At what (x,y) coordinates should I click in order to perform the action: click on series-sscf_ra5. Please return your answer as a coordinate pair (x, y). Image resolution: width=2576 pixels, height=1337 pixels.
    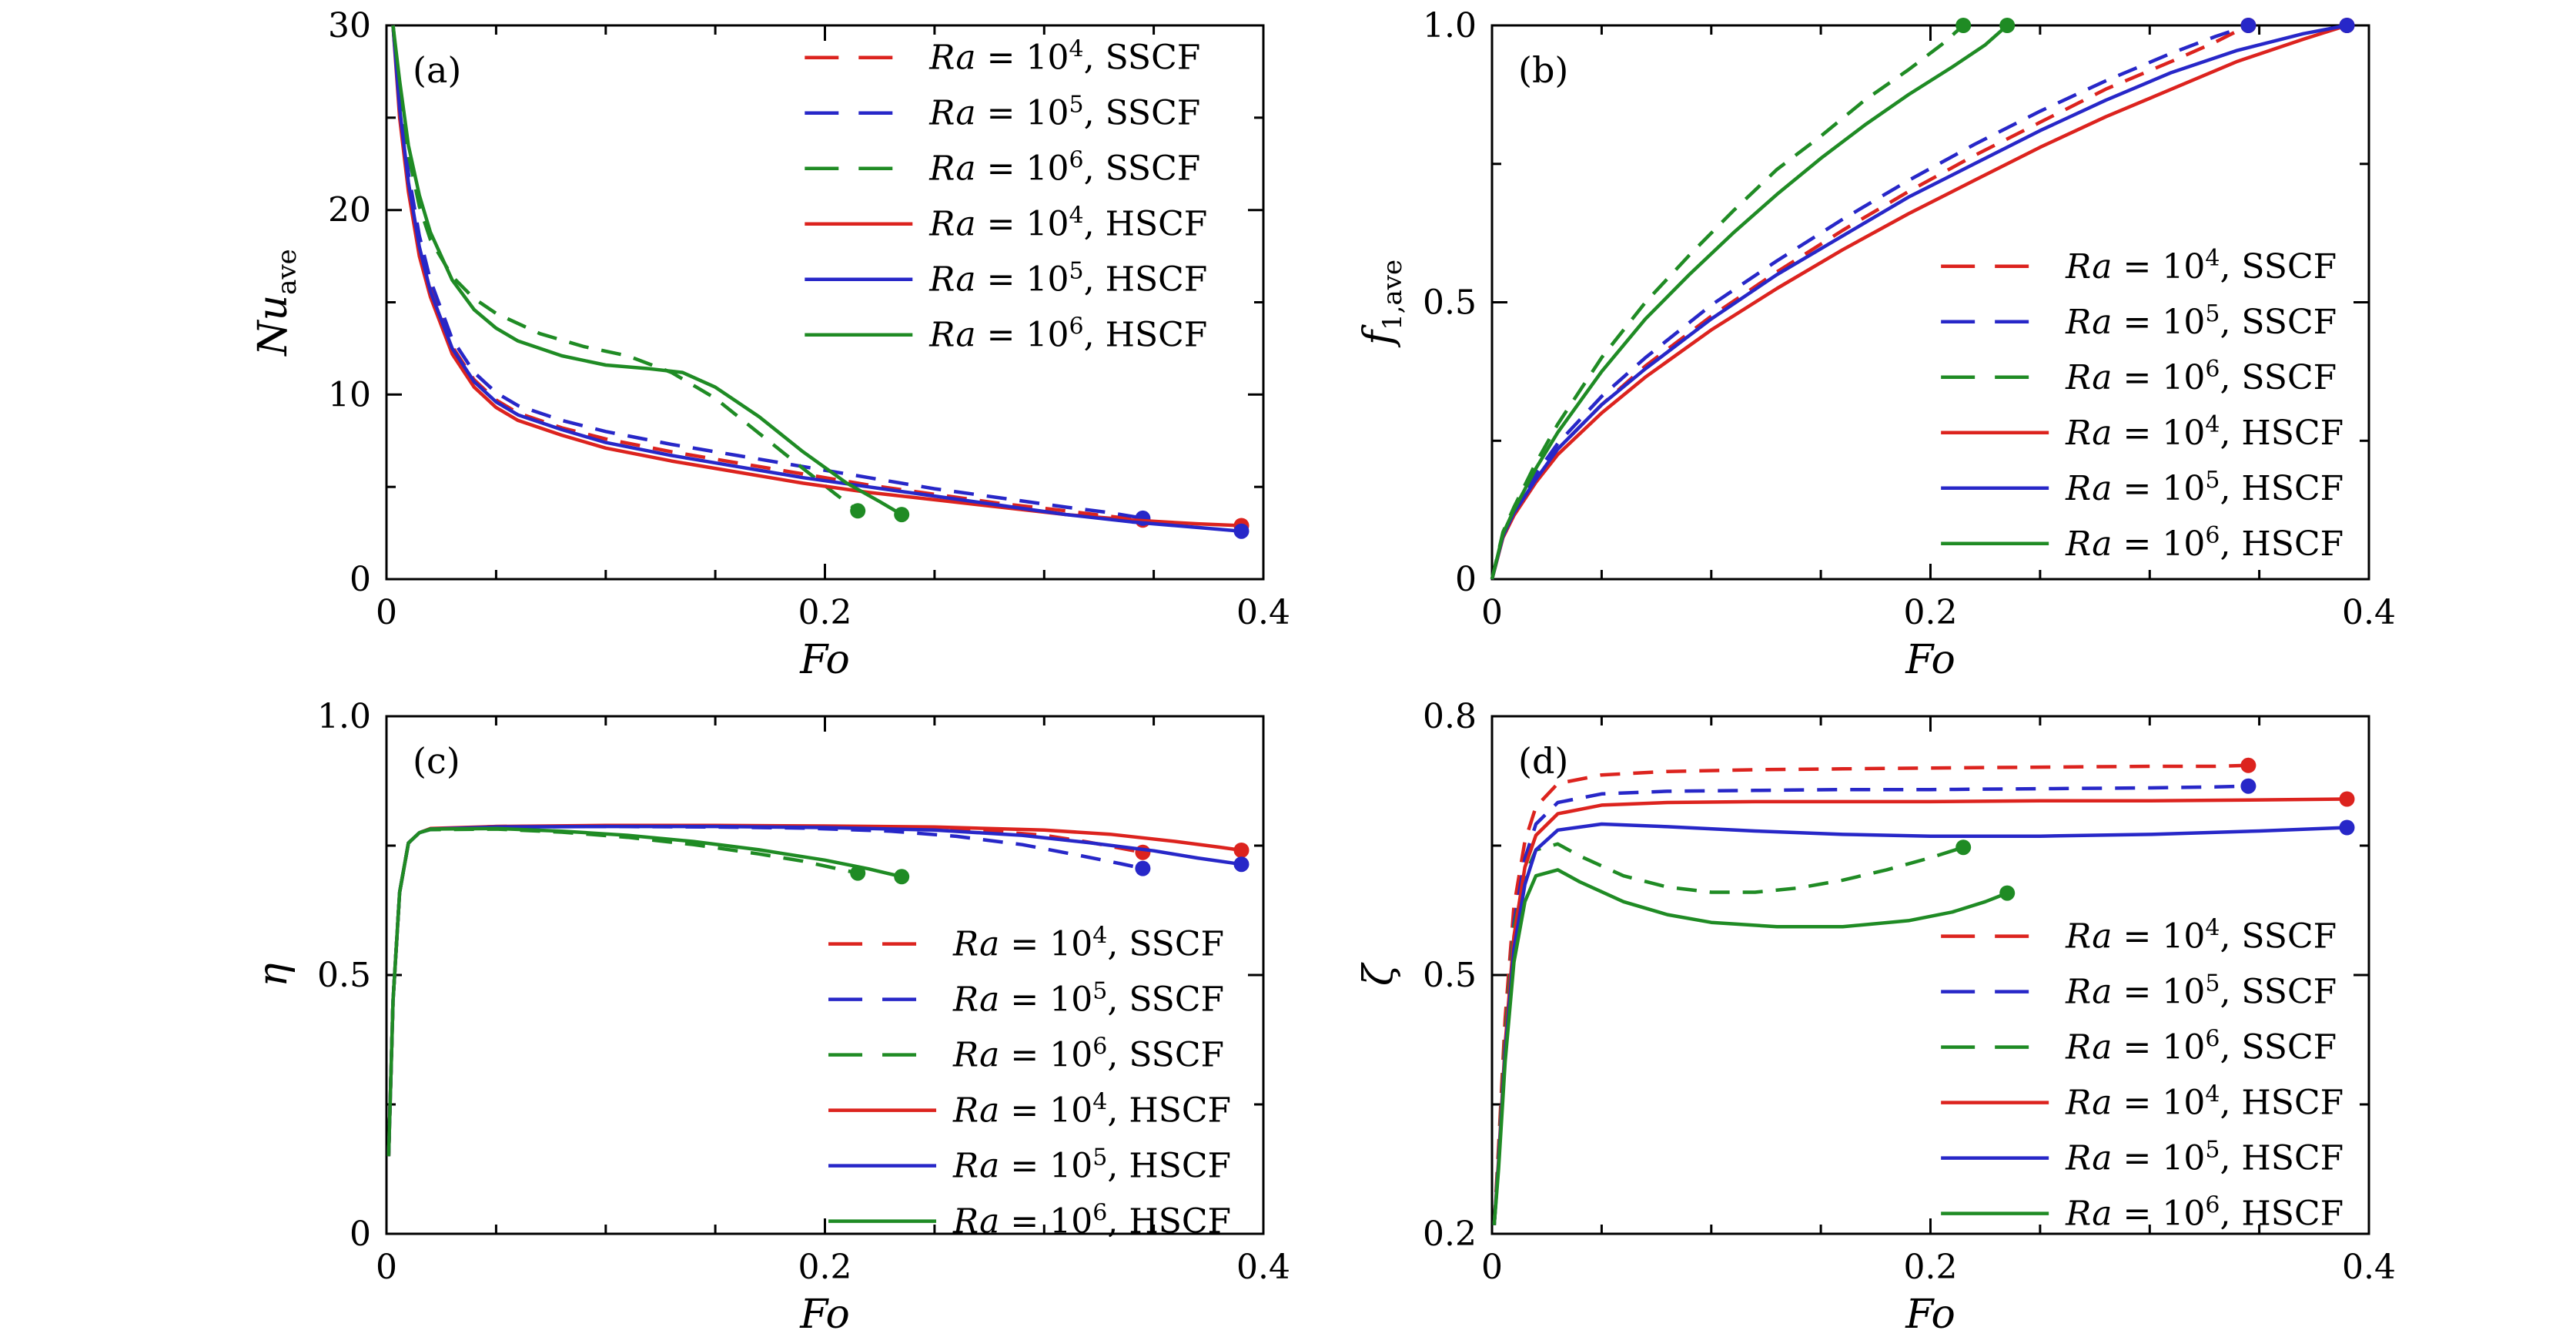
    Looking at the image, I should click on (767, 273).